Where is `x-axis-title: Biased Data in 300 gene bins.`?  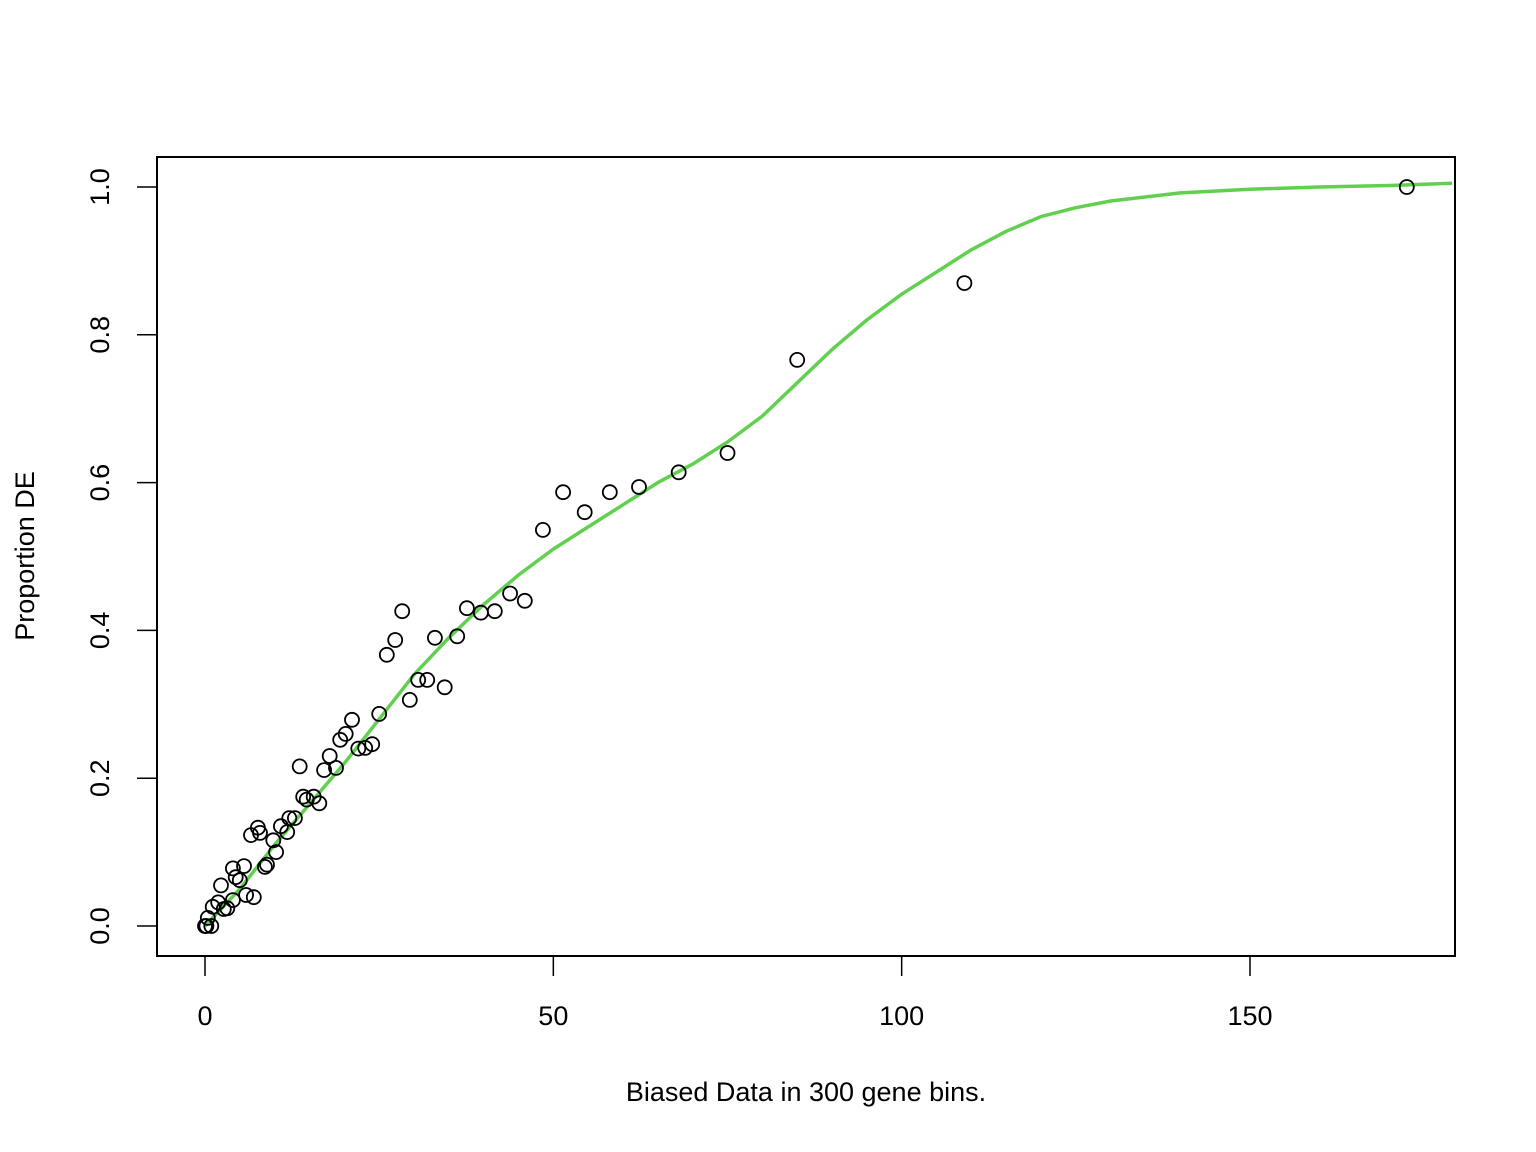 x-axis-title: Biased Data in 300 gene bins. is located at coordinates (806, 1092).